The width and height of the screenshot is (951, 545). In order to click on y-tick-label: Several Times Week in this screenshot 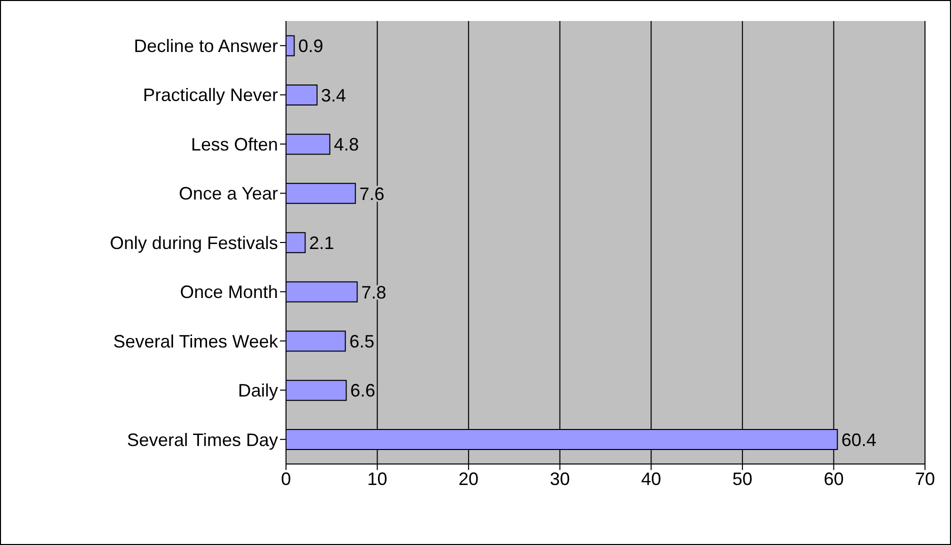, I will do `click(196, 341)`.